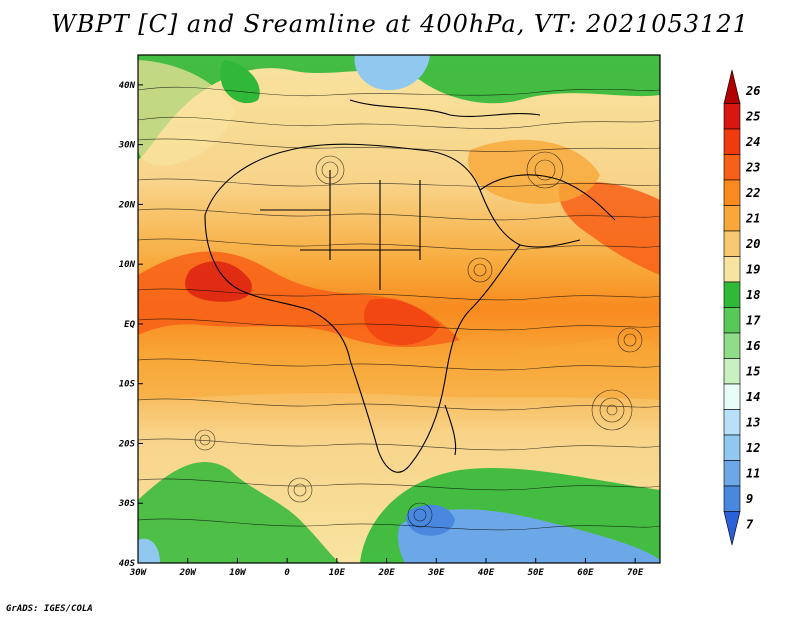  I want to click on colorbar-level-label: 26, so click(752, 91).